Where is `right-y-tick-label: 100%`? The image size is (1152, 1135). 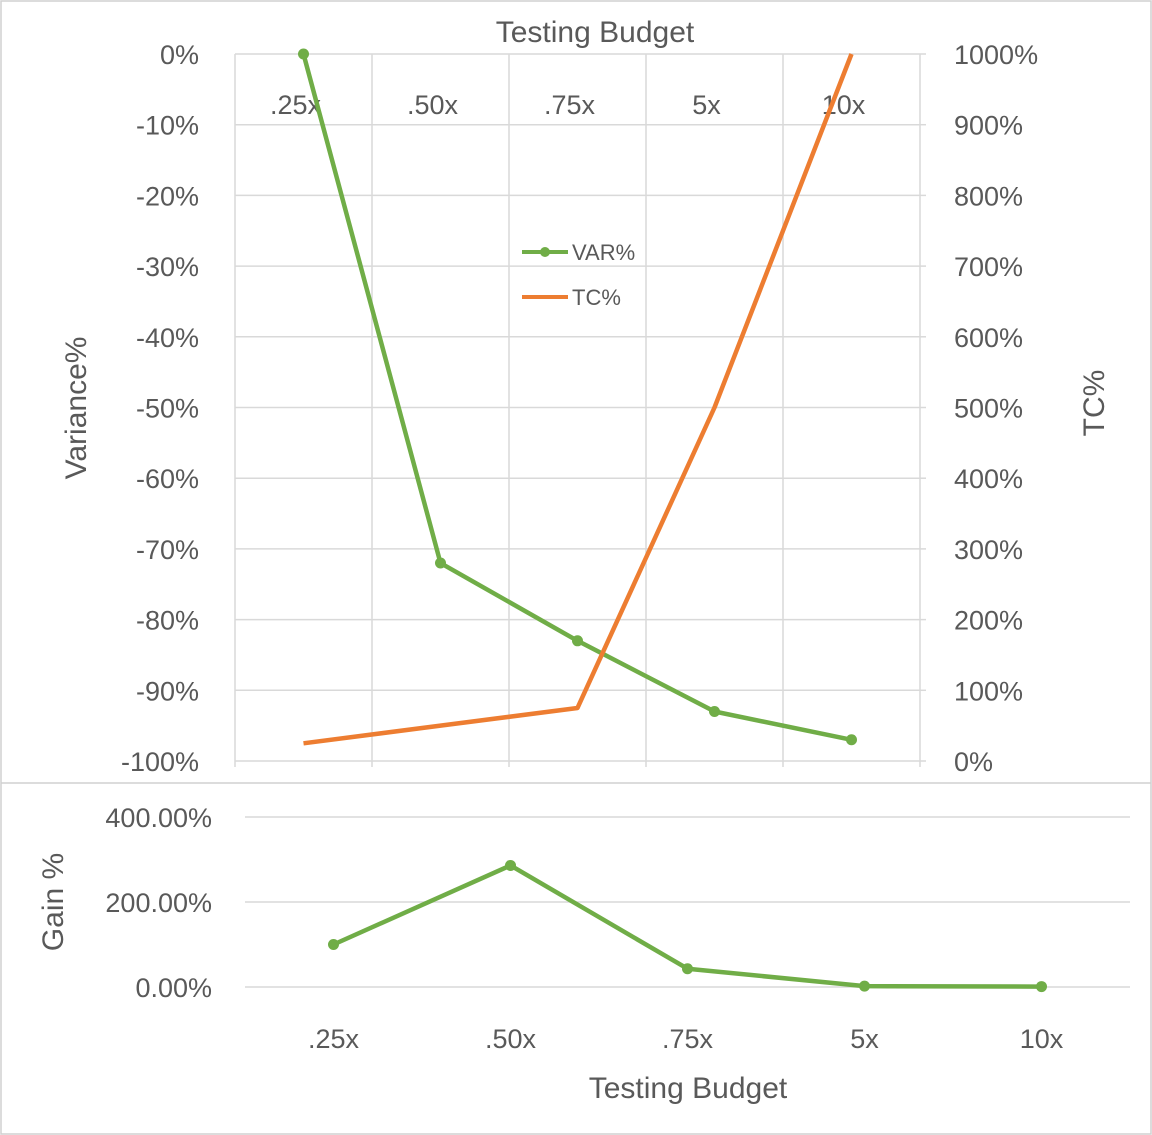
right-y-tick-label: 100% is located at coordinates (988, 691).